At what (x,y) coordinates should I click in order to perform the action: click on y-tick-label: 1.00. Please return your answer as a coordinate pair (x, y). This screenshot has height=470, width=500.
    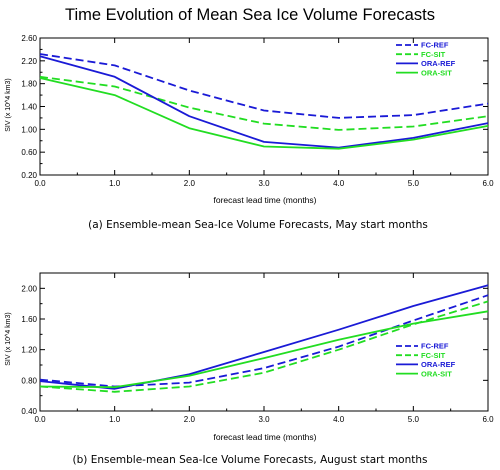
    Looking at the image, I should click on (29, 129).